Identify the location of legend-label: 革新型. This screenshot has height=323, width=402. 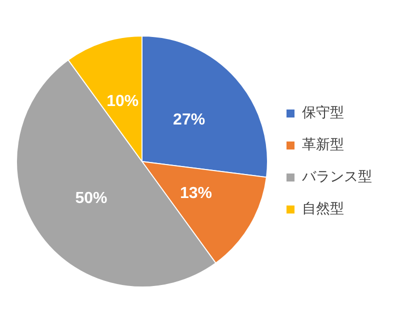
(323, 145).